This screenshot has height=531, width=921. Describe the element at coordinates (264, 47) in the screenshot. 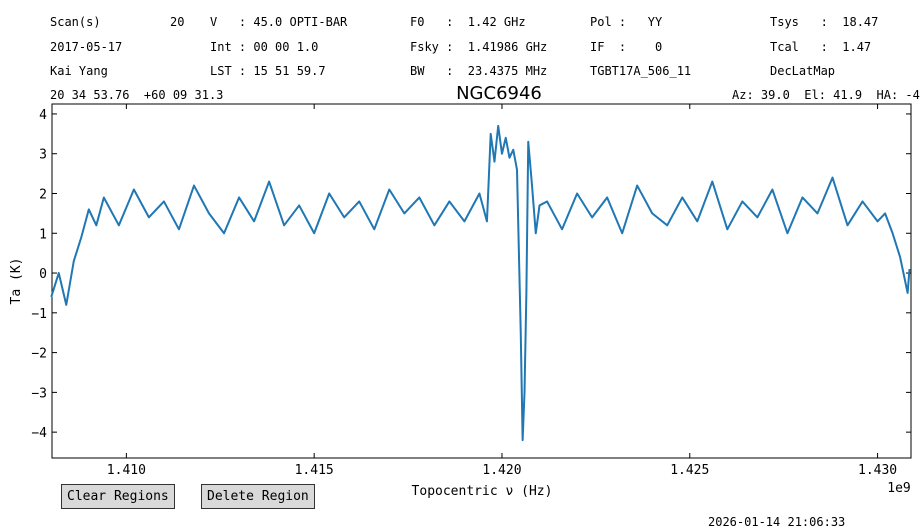

I see `header-field: Int : 00 00 1.0` at that location.